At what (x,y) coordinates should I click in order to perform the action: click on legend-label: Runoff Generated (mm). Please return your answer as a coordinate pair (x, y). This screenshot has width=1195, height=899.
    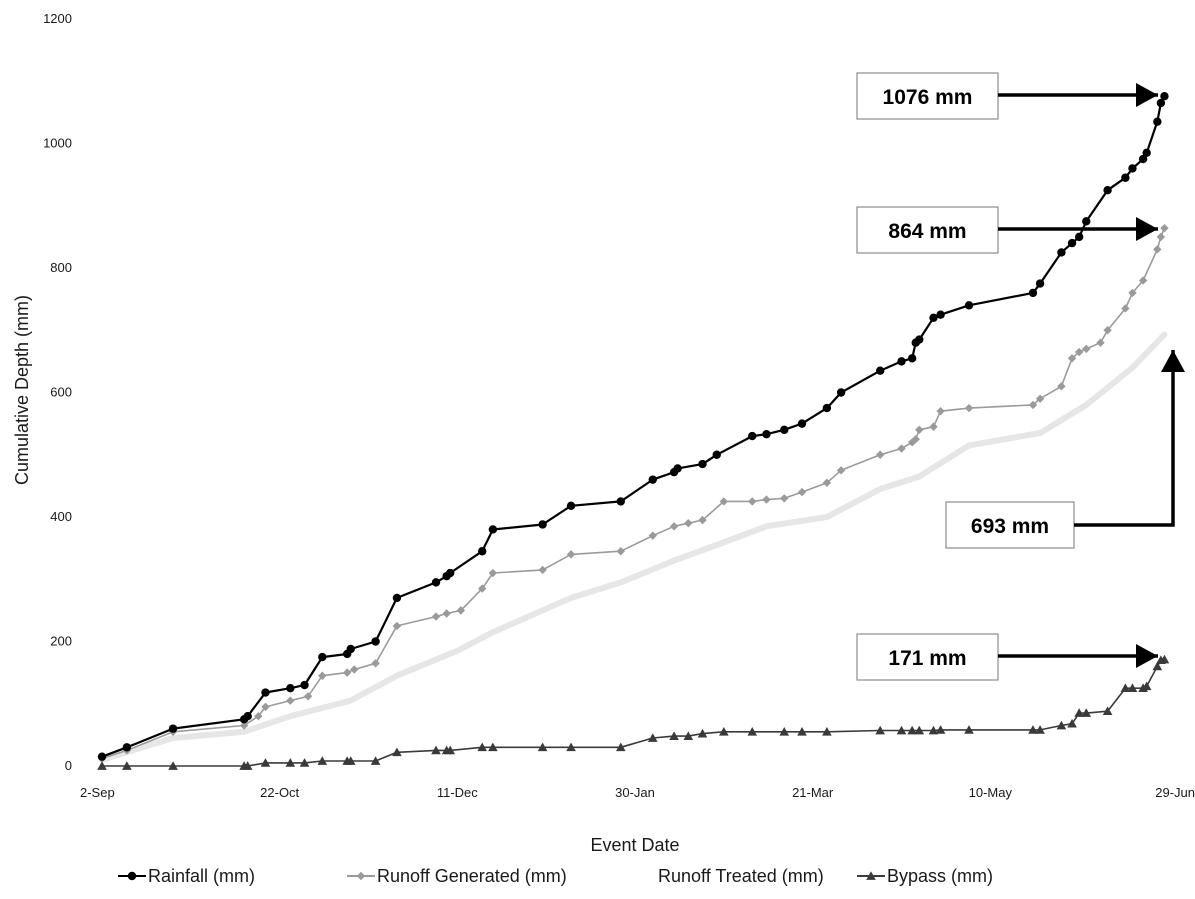
    Looking at the image, I should click on (472, 876).